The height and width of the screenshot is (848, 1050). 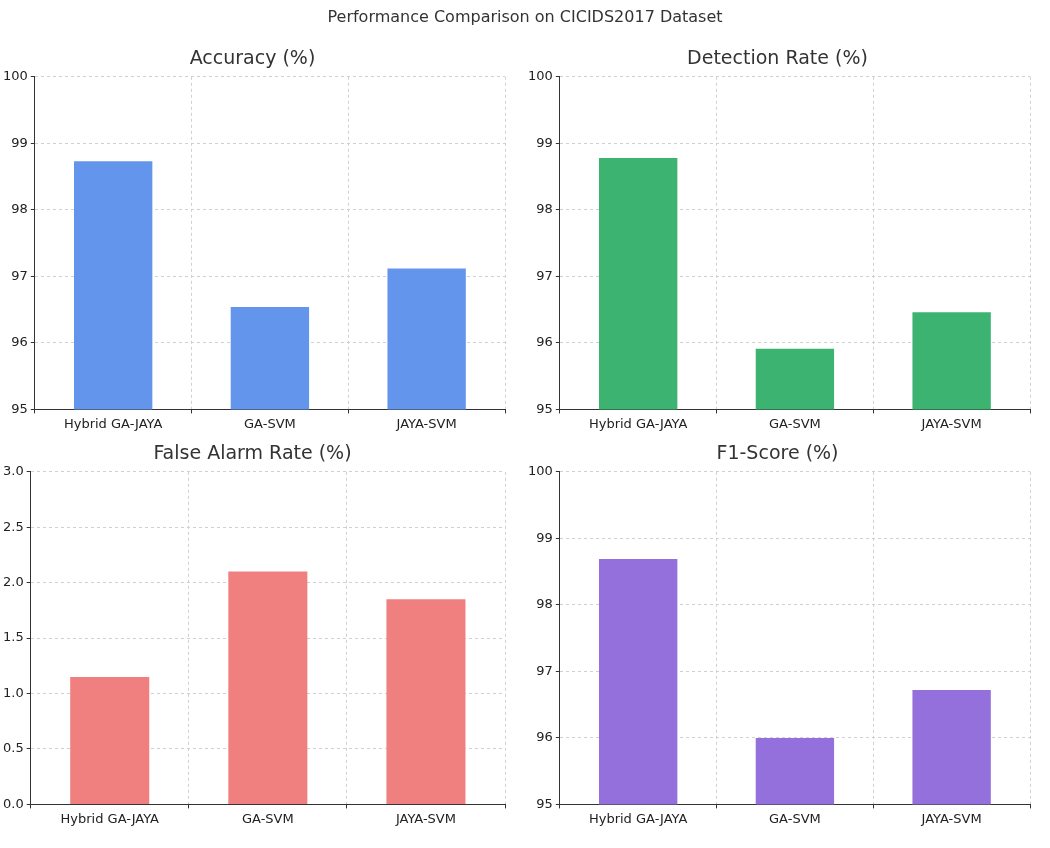 I want to click on y-tick-label: 0.5, so click(x=13, y=748).